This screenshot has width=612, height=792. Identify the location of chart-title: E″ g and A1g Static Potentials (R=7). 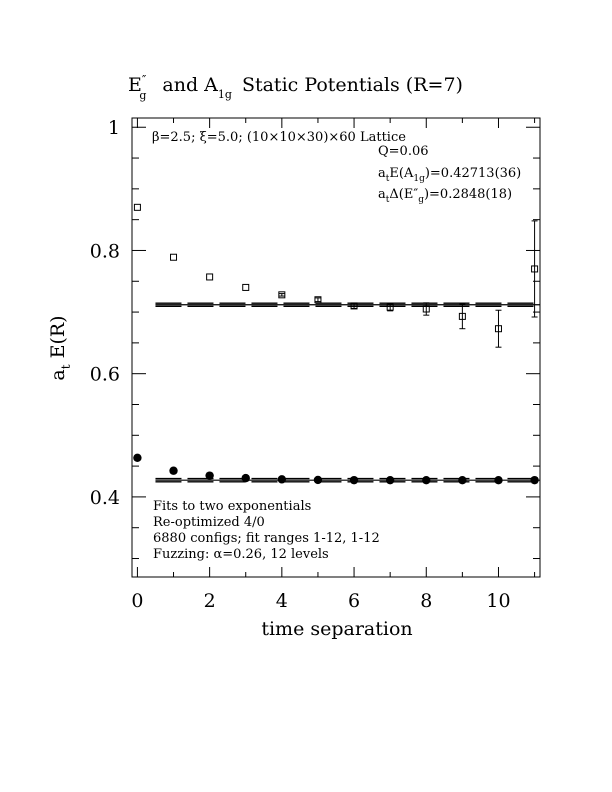
(295, 87).